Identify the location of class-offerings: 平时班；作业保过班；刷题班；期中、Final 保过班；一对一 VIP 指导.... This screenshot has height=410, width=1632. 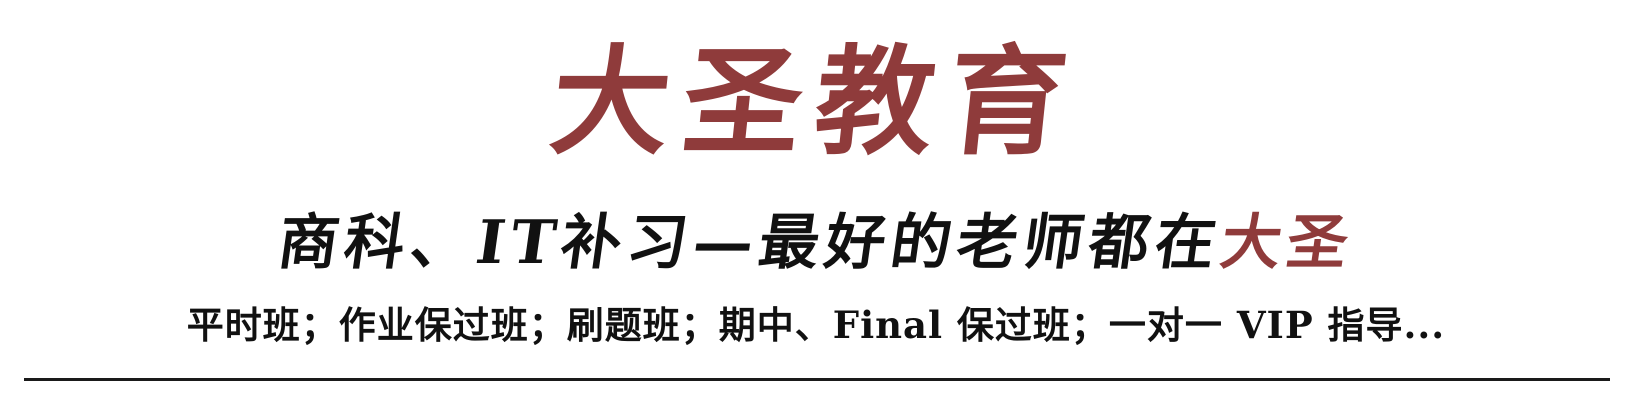
(816, 325).